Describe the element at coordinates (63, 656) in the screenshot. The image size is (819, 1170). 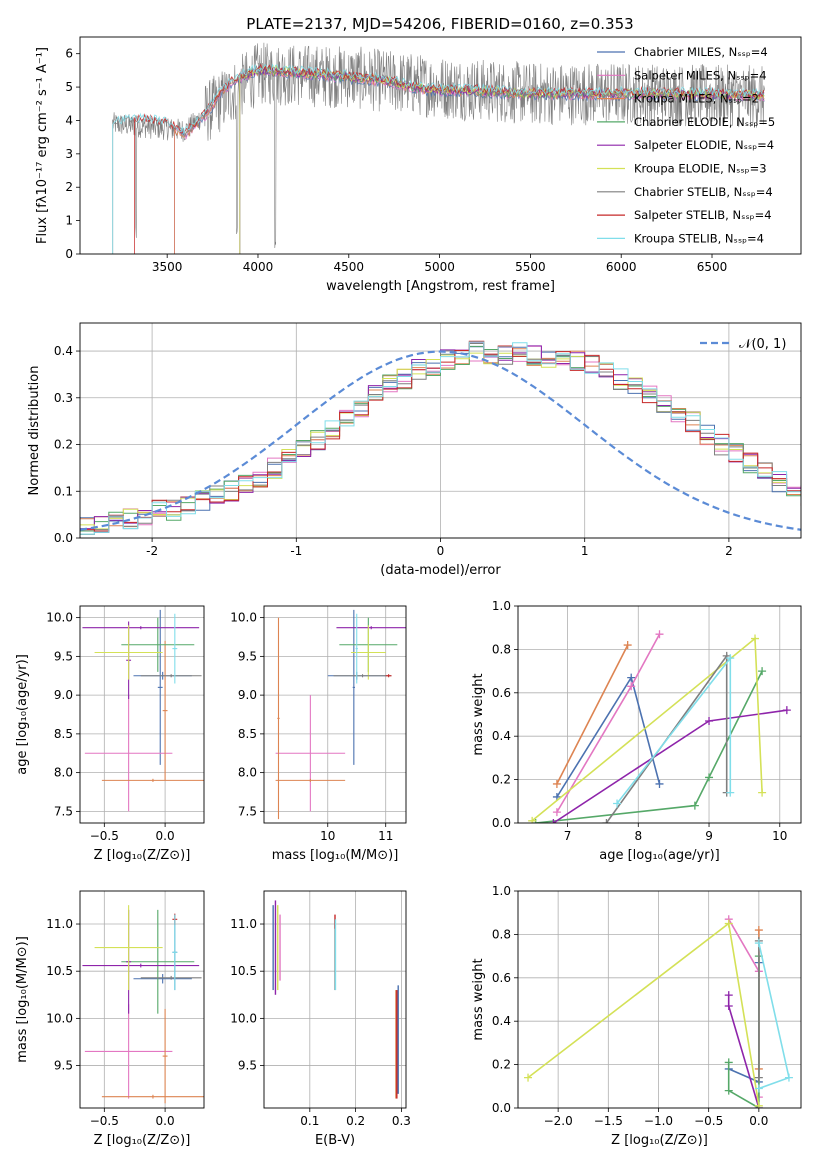
I see `y-tick-label: 9.5` at that location.